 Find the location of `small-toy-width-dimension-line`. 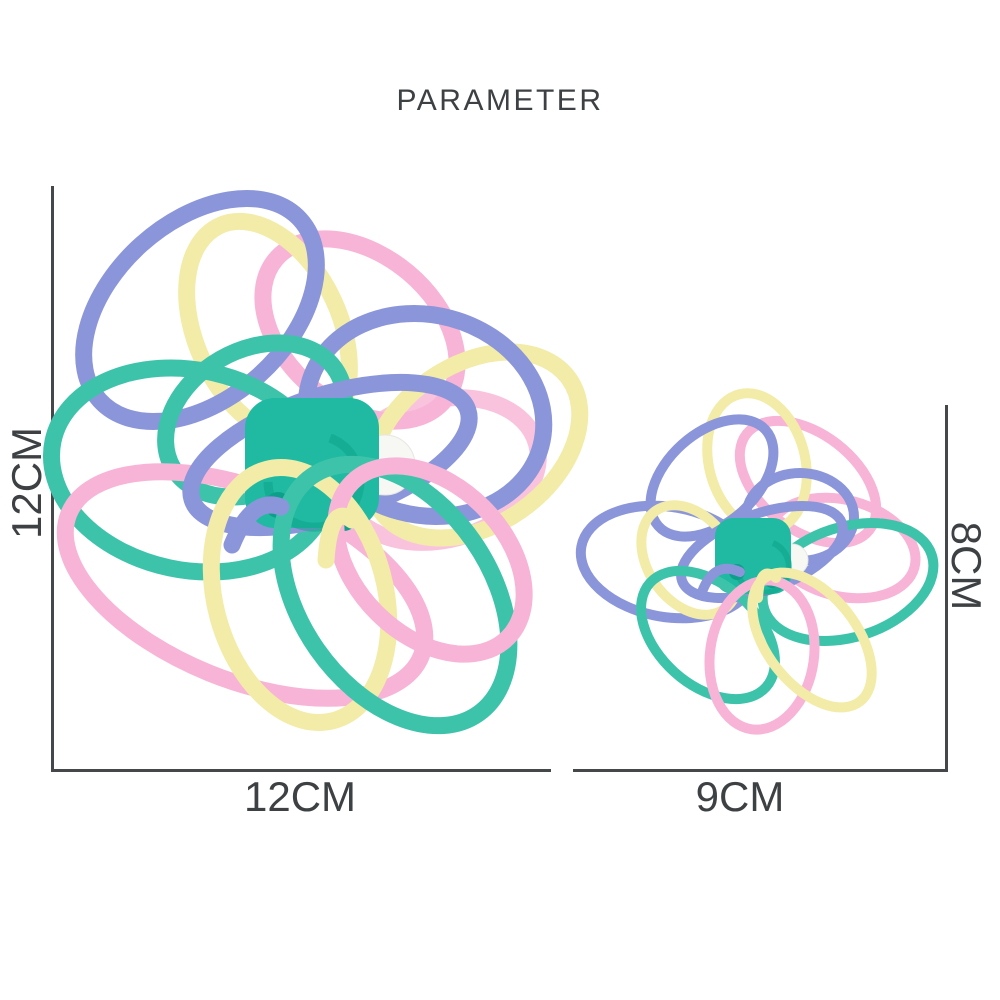

small-toy-width-dimension-line is located at coordinates (760, 770).